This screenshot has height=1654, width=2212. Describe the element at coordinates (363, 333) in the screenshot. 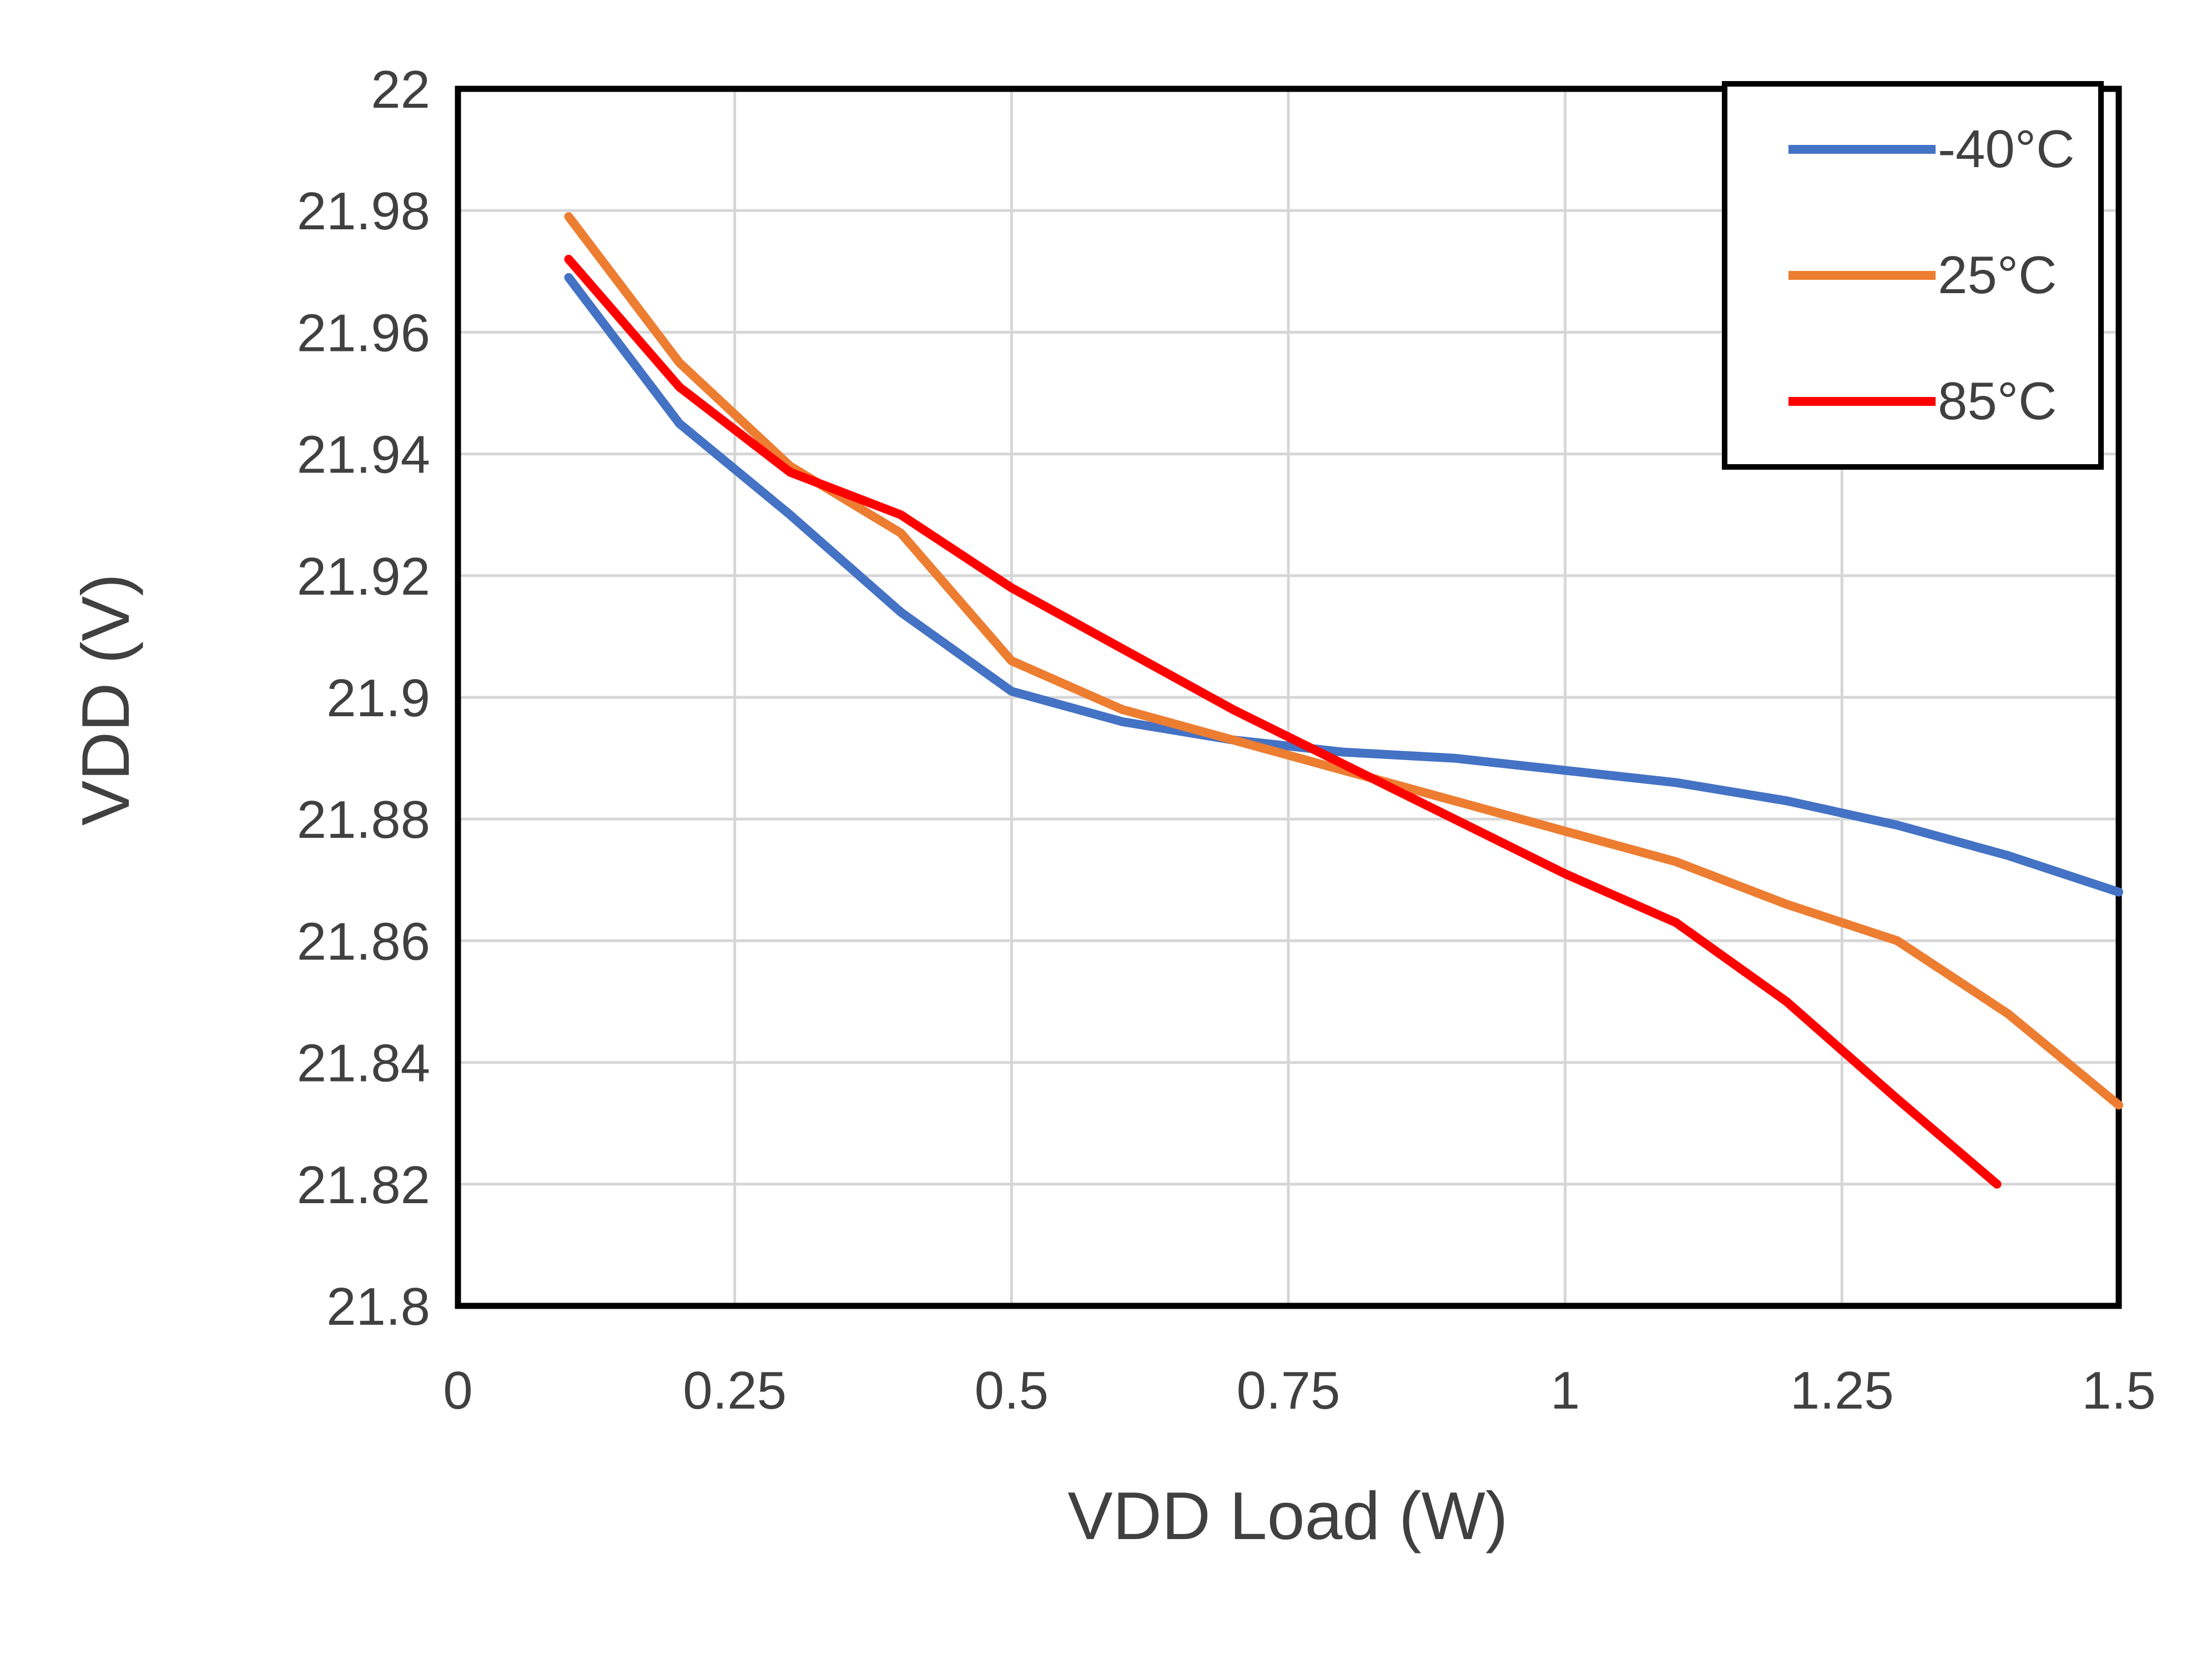

I see `y-tick-label: 21.96` at that location.